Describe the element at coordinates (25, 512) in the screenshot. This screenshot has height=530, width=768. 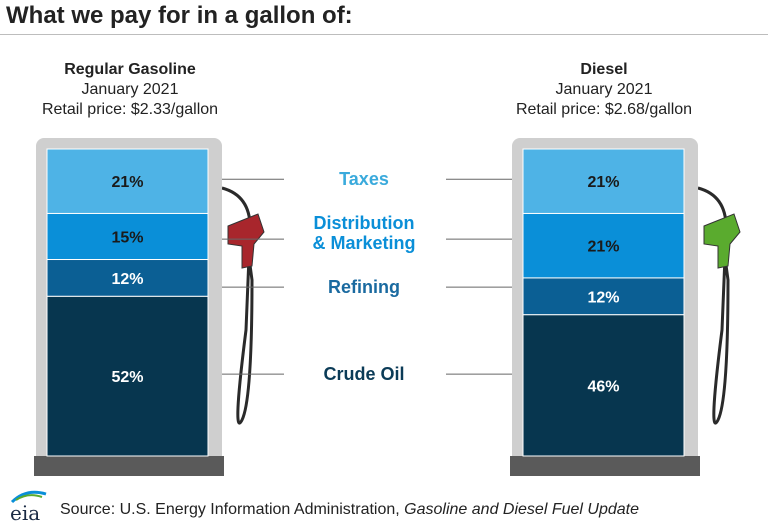
I see `svg-text: eia` at that location.